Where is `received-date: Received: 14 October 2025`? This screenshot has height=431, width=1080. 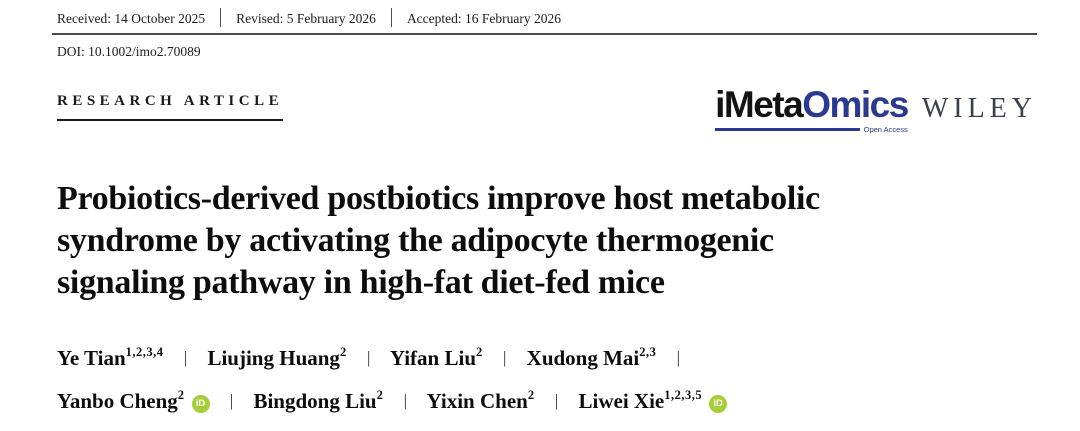
received-date: Received: 14 October 2025 is located at coordinates (137, 17).